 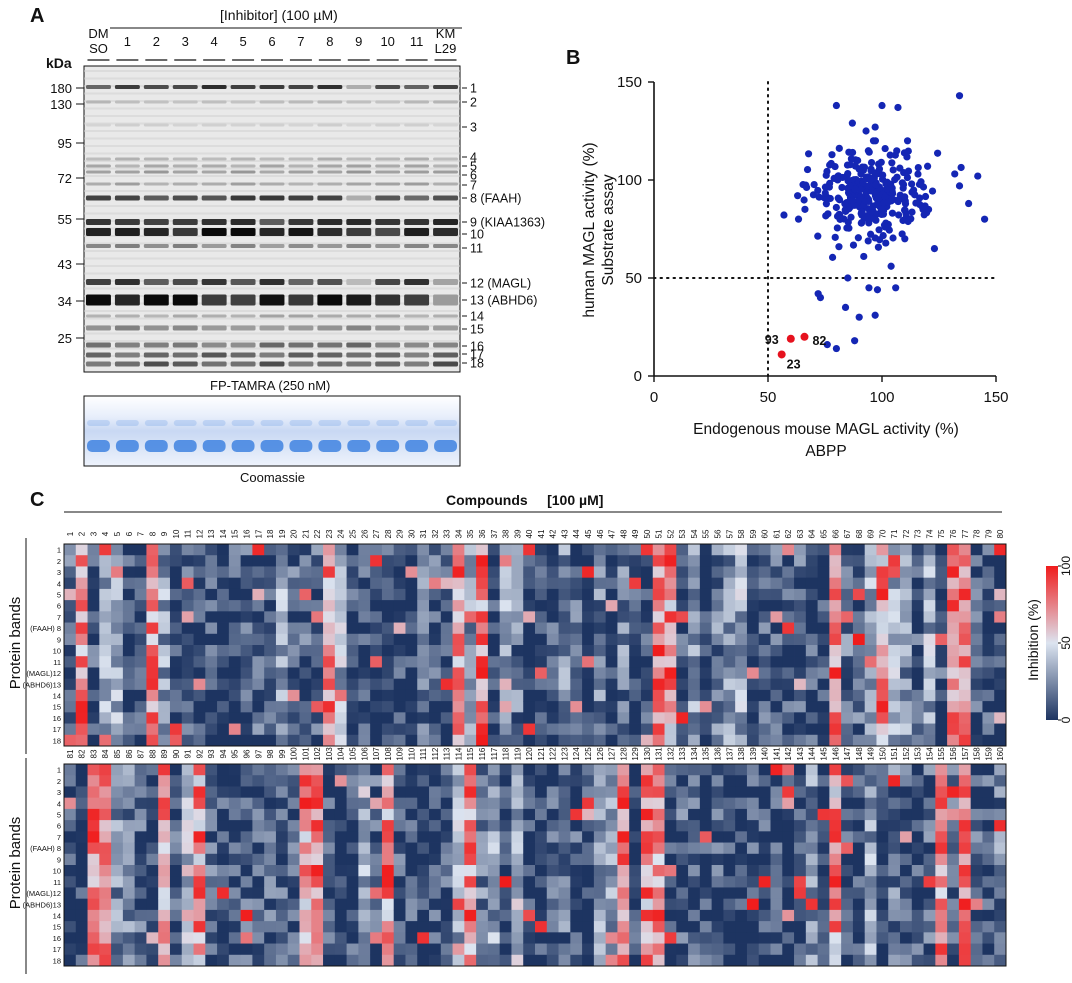 What do you see at coordinates (223, 753) in the screenshot?
I see `heatmap-column-label: 94` at bounding box center [223, 753].